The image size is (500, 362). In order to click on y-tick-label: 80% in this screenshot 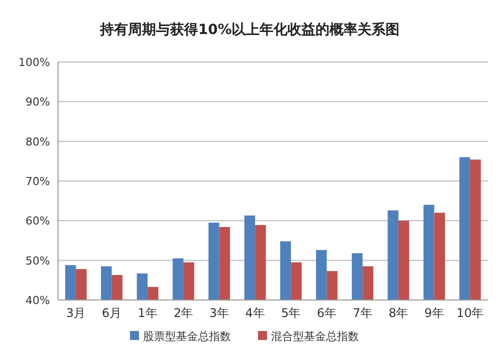, I will do `click(38, 141)`.